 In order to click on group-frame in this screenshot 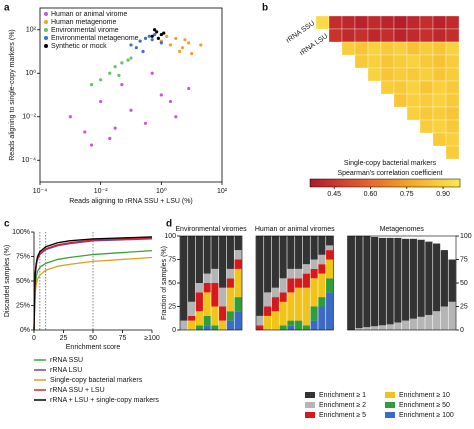, I will do `click(294, 283)`.